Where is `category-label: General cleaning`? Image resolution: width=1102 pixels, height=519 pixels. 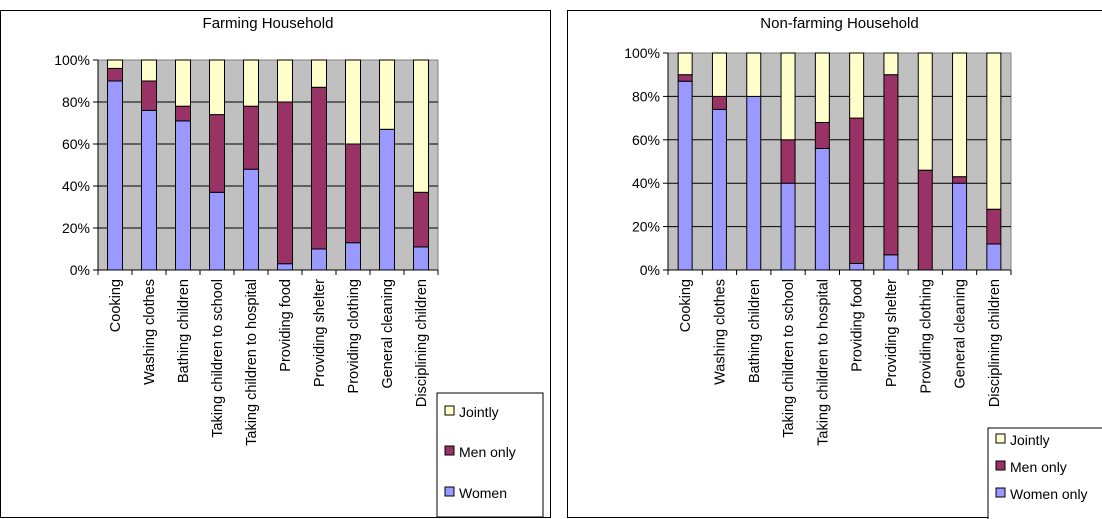
category-label: General cleaning is located at coordinates (961, 334).